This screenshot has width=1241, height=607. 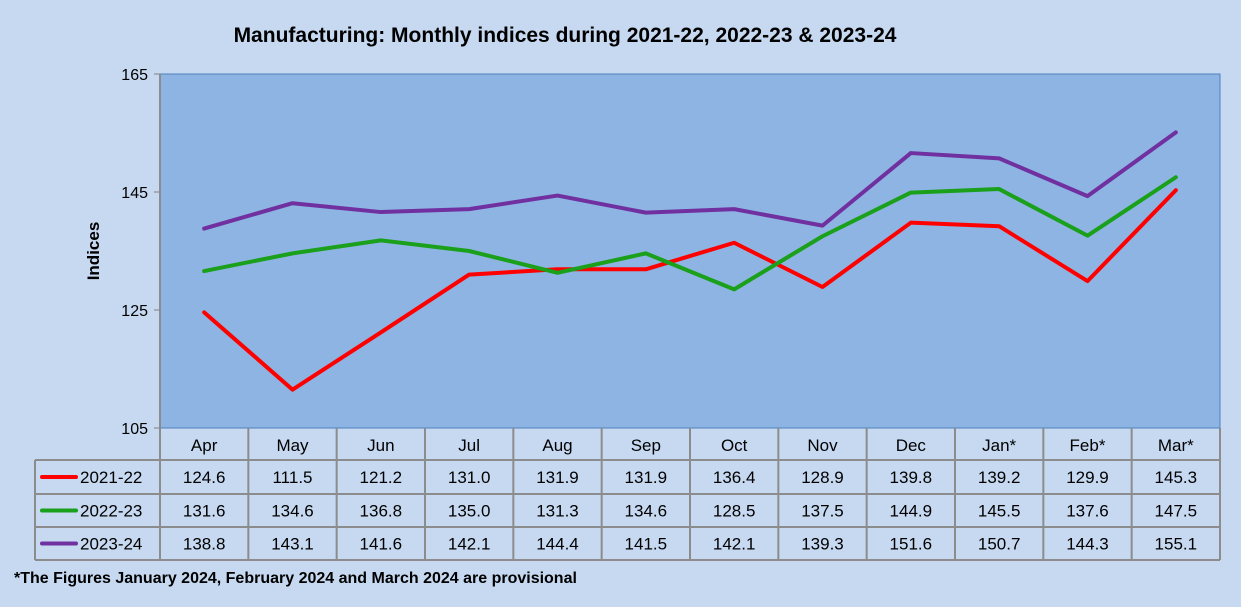 What do you see at coordinates (1176, 511) in the screenshot?
I see `table-cell: 147.5` at bounding box center [1176, 511].